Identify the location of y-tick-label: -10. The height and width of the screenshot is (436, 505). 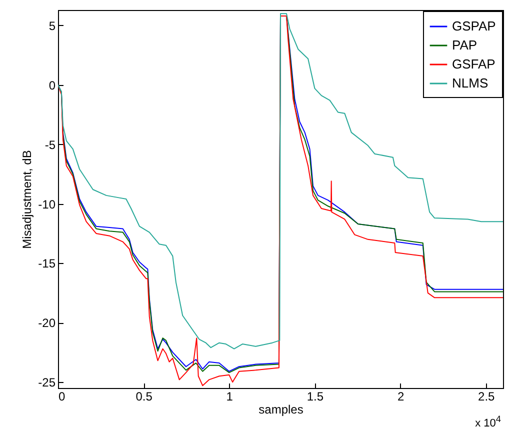
(47, 204).